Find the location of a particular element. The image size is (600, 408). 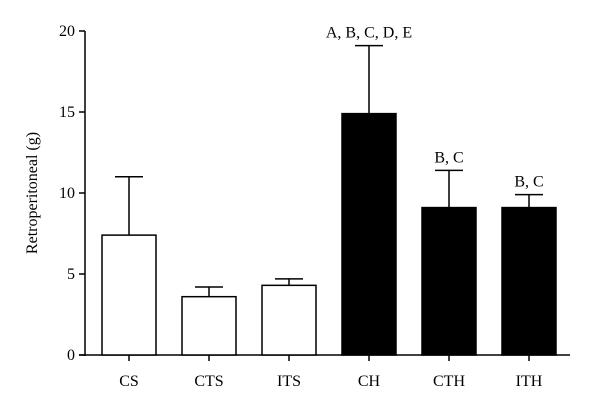

bar-cs is located at coordinates (129, 295).